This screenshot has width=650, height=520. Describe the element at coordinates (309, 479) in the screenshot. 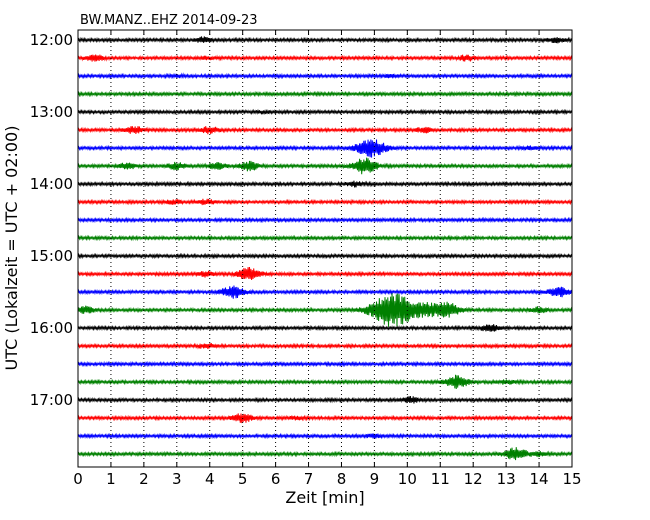

I see `x-tick-label-7: 7` at that location.